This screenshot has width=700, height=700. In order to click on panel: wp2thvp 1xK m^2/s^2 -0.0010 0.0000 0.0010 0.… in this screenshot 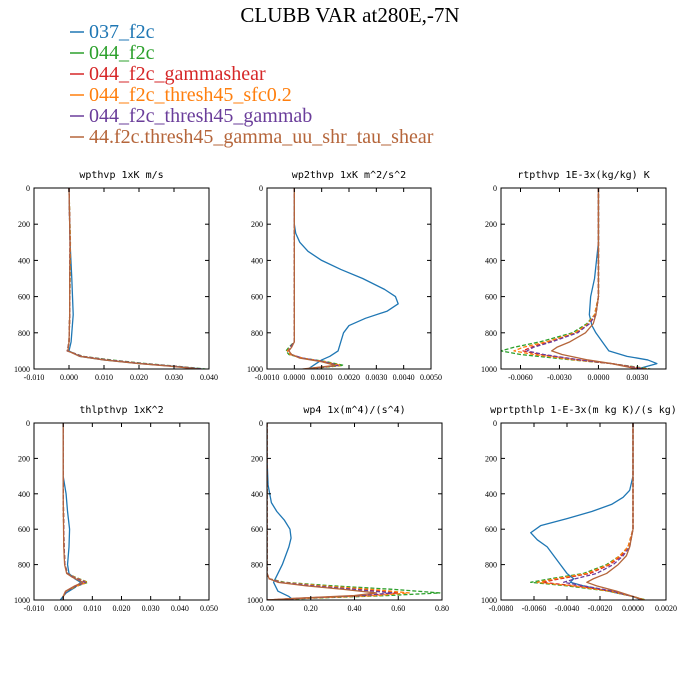, I will do `click(344, 276)`.